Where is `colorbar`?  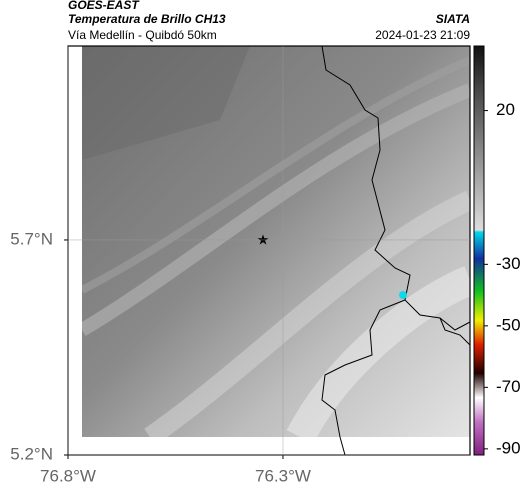 colorbar is located at coordinates (479, 250).